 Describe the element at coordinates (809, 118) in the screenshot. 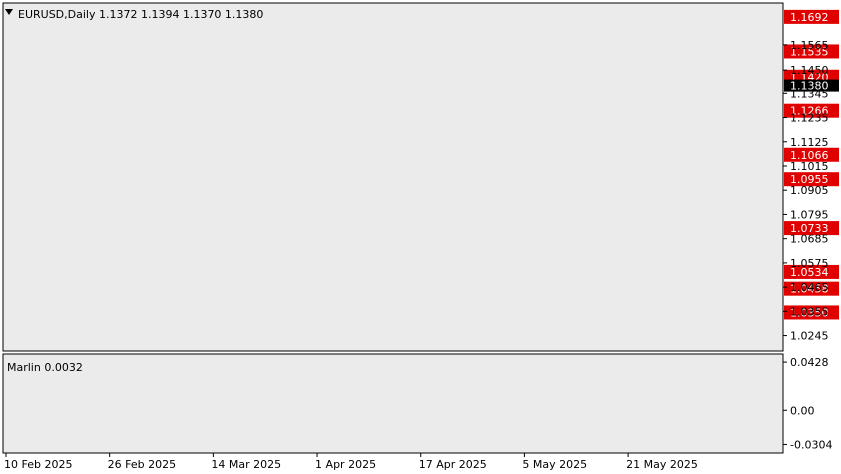

I see `price-tick-label: 1.1235` at that location.